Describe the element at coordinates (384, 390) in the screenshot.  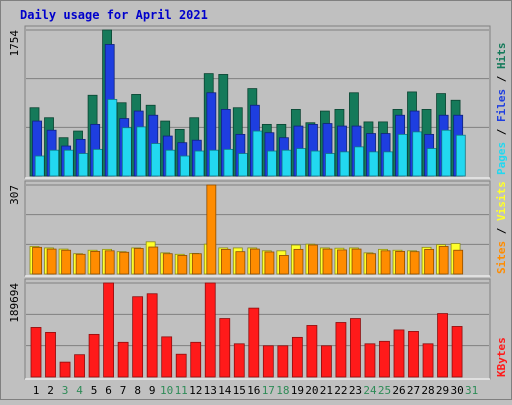
I see `x-tick-label: 25` at that location.